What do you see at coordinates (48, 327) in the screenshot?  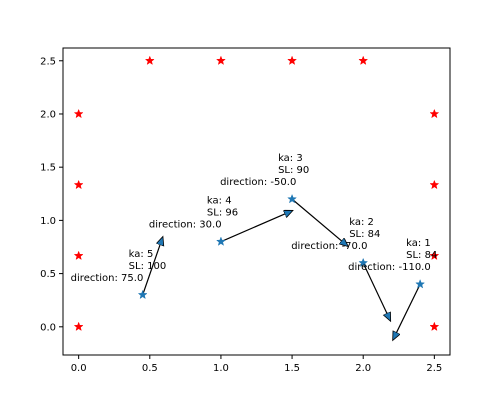 I see `y-tick-label: 0.0` at bounding box center [48, 327].